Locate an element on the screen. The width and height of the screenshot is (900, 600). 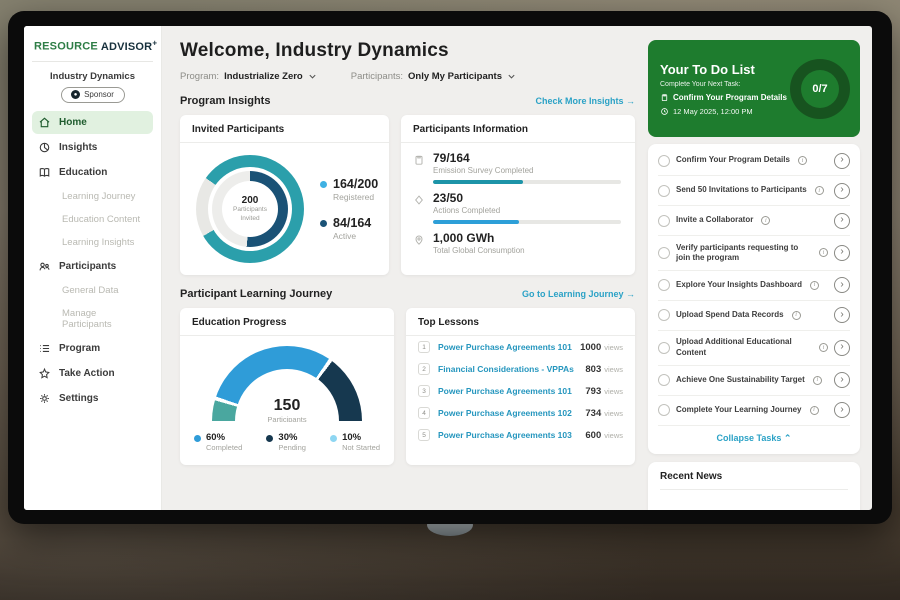
task-row: Complete Your Learning Journey i › is located at coordinates (754, 411).